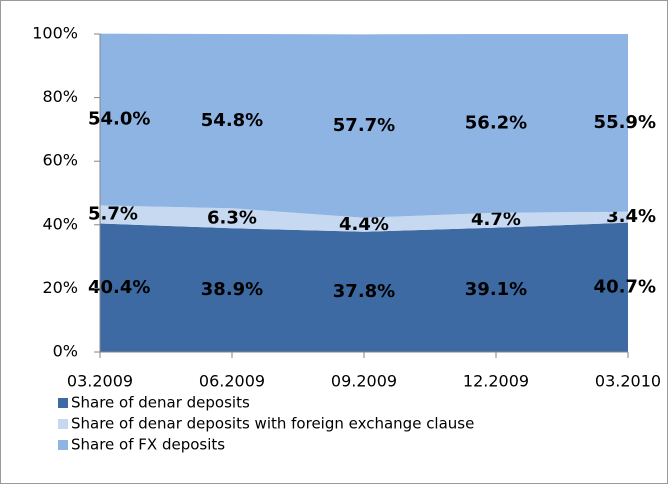 The width and height of the screenshot is (669, 485). I want to click on legend-label: Share of FX deposits, so click(148, 445).